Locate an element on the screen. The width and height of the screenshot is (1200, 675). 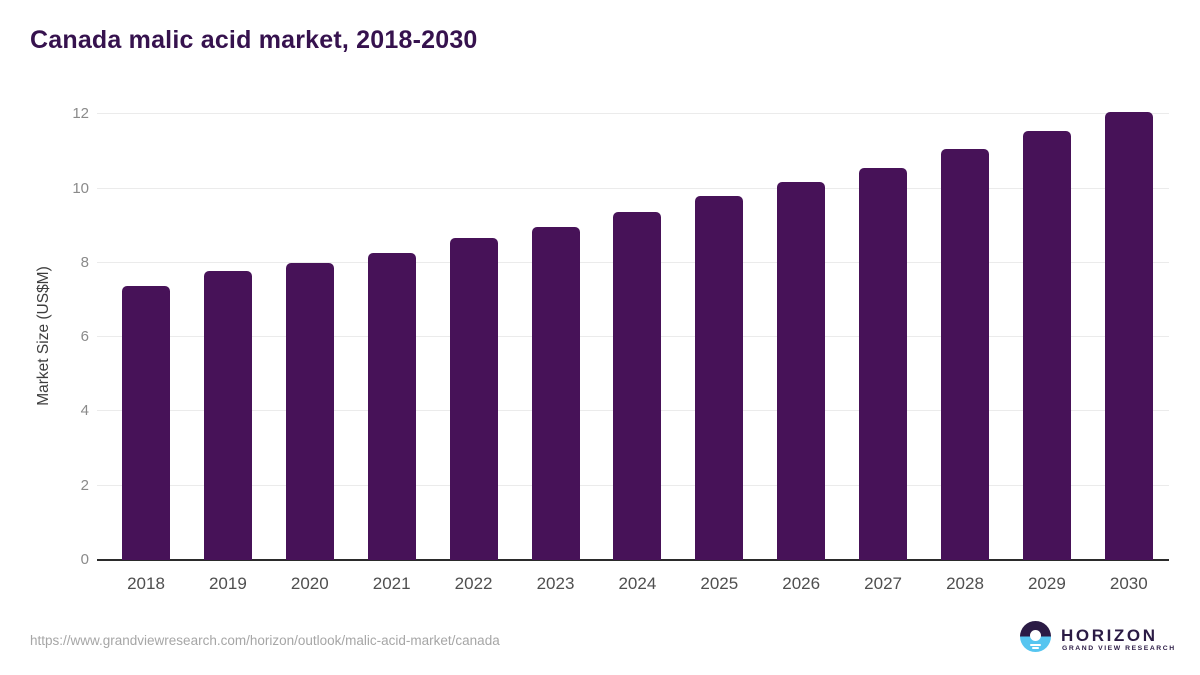
bar-2022 is located at coordinates (473, 398).